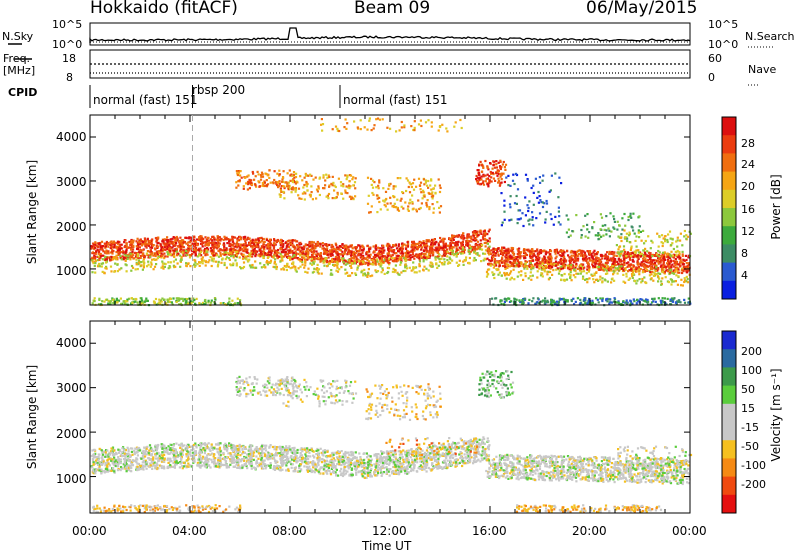 The image size is (800, 554). What do you see at coordinates (145, 100) in the screenshot?
I see `cpid-segment-1: normal (fast) 151` at bounding box center [145, 100].